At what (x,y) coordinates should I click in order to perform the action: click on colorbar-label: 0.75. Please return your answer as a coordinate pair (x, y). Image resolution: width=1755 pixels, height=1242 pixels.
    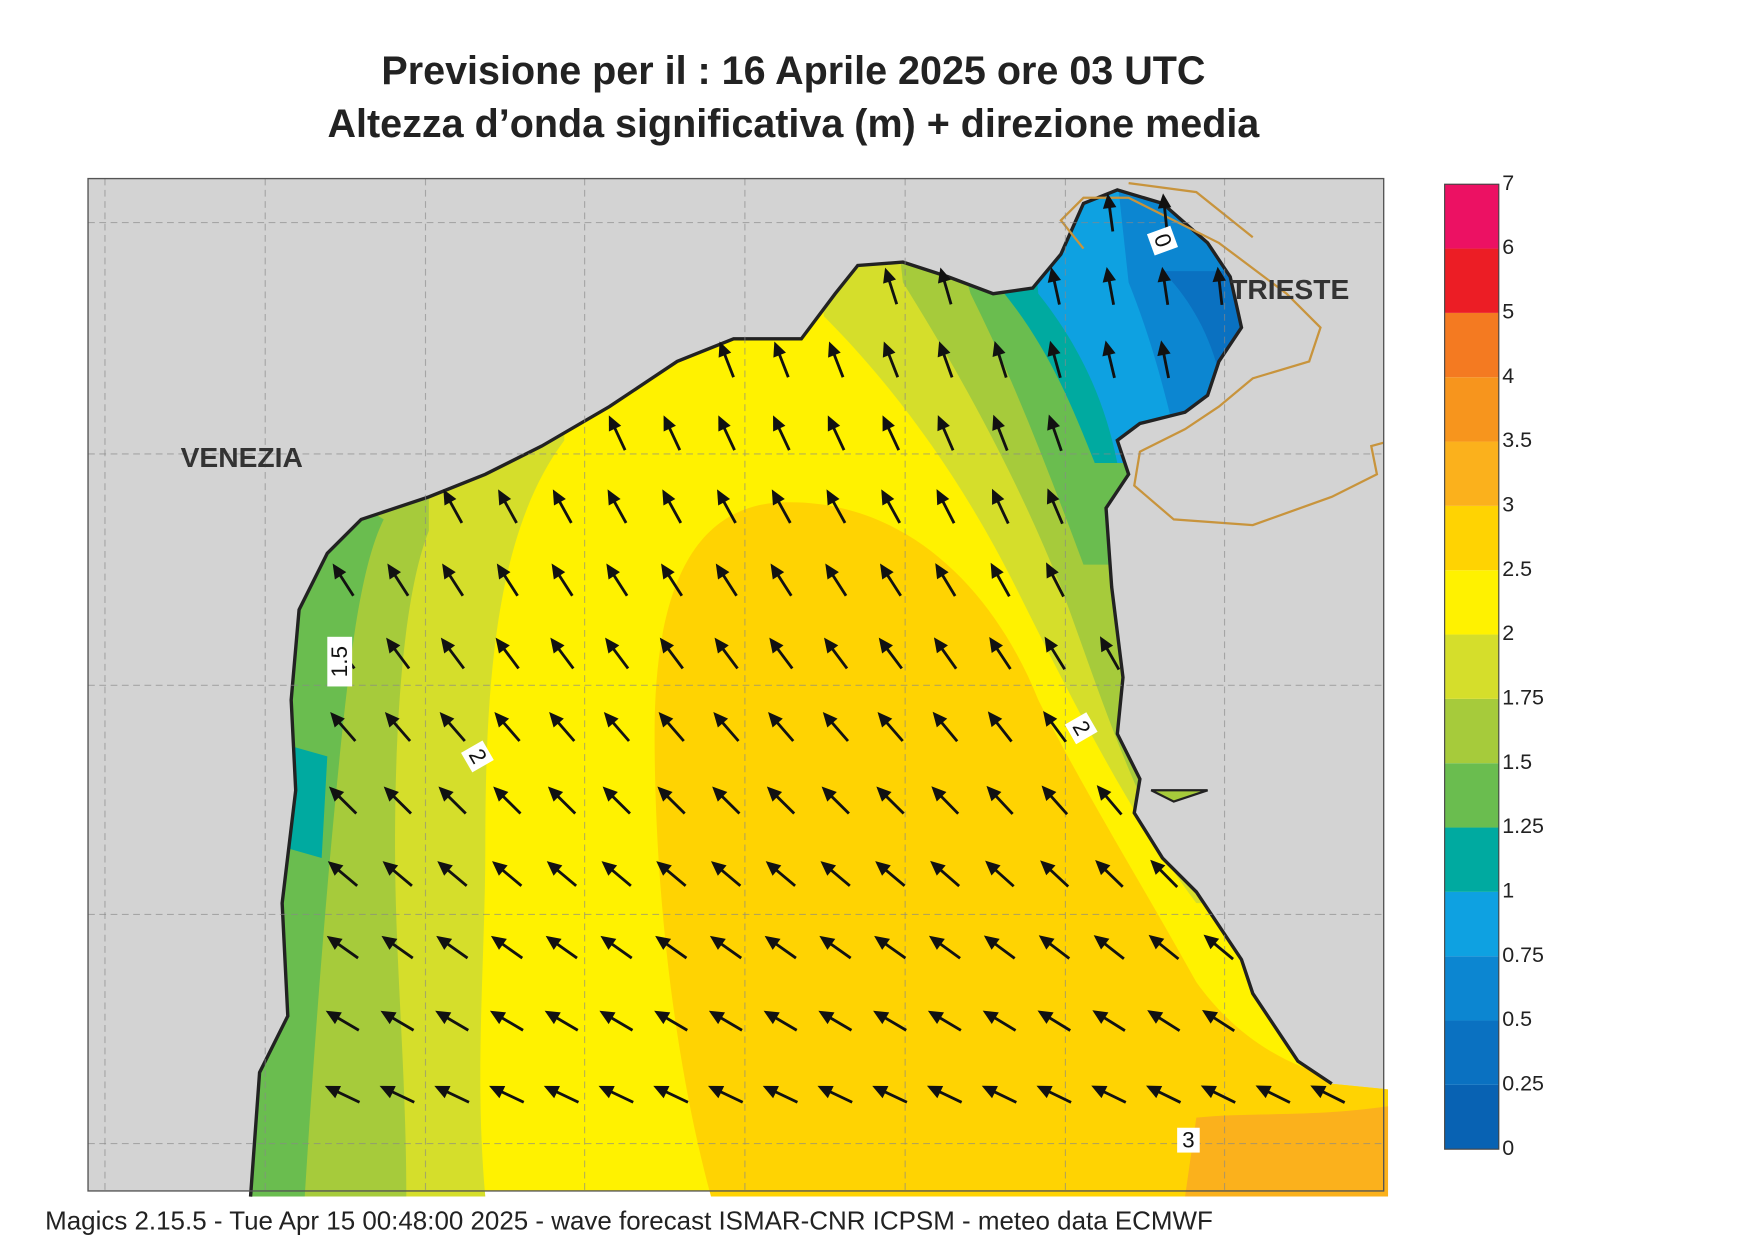
    Looking at the image, I should click on (1523, 955).